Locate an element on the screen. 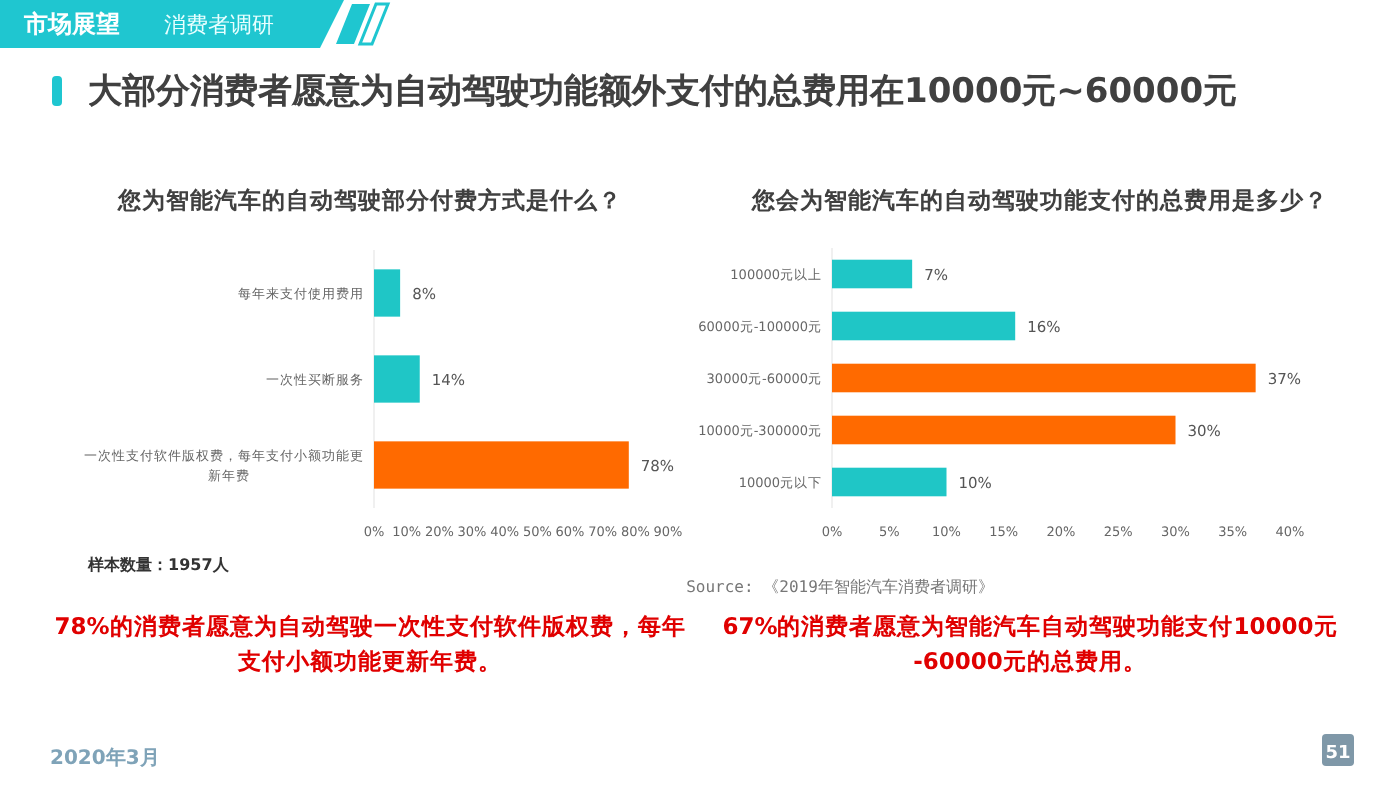 The width and height of the screenshot is (1400, 786). text: 67%的消费者愿意为智能汽车自动驾驶功能支付10000元-60000元的总费用。 is located at coordinates (1030, 643).